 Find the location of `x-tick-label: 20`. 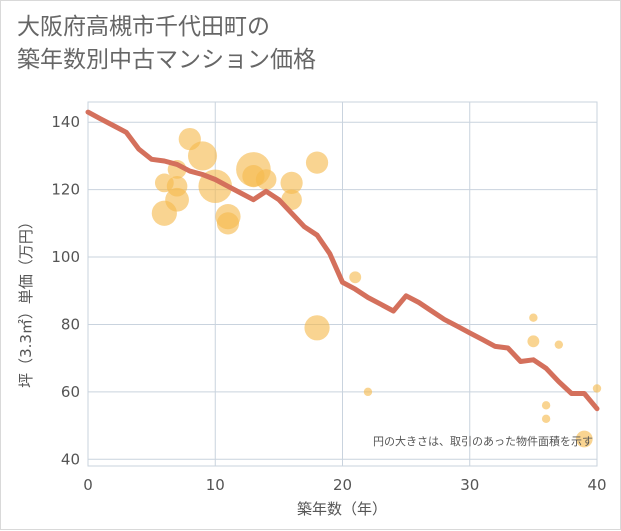

x-tick-label: 20 is located at coordinates (342, 485).